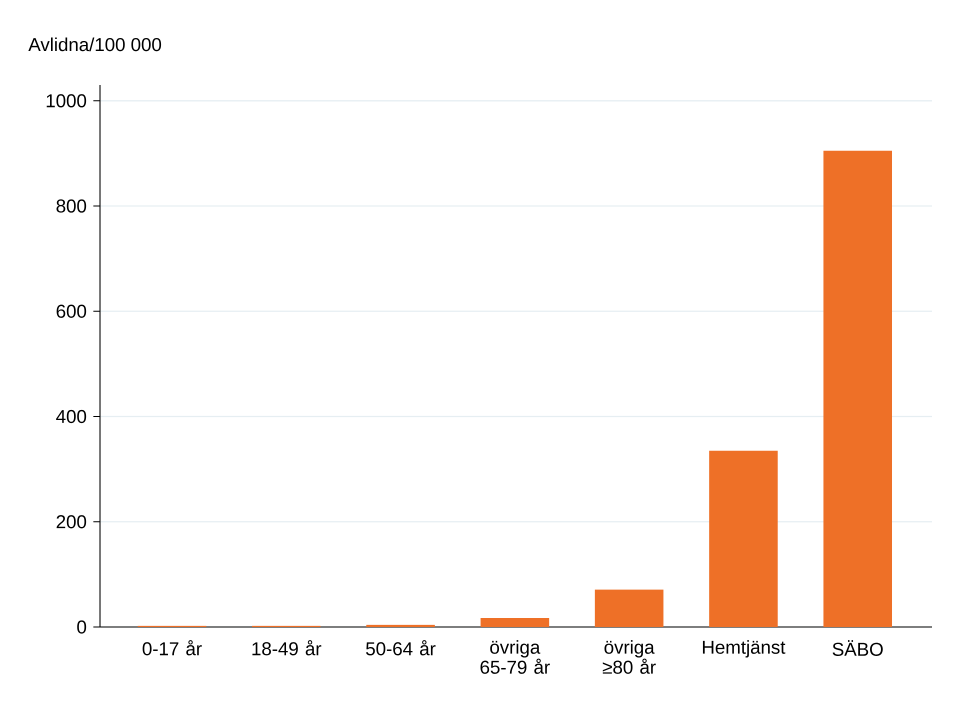  What do you see at coordinates (172, 648) in the screenshot?
I see `x-tick-label: 0-17 år` at bounding box center [172, 648].